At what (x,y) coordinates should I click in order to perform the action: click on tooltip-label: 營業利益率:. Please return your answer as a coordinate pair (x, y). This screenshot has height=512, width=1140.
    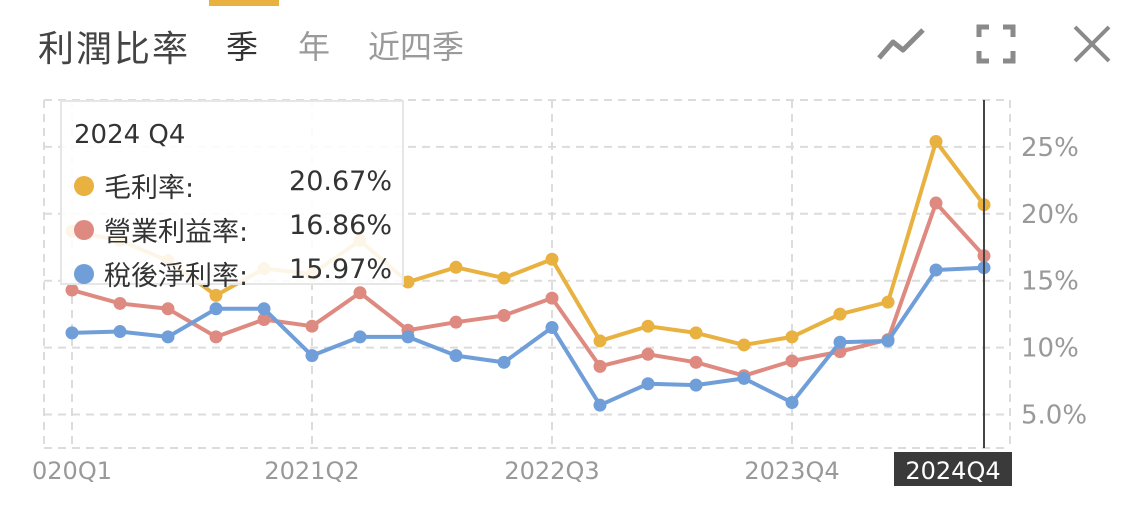
    Looking at the image, I should click on (176, 232).